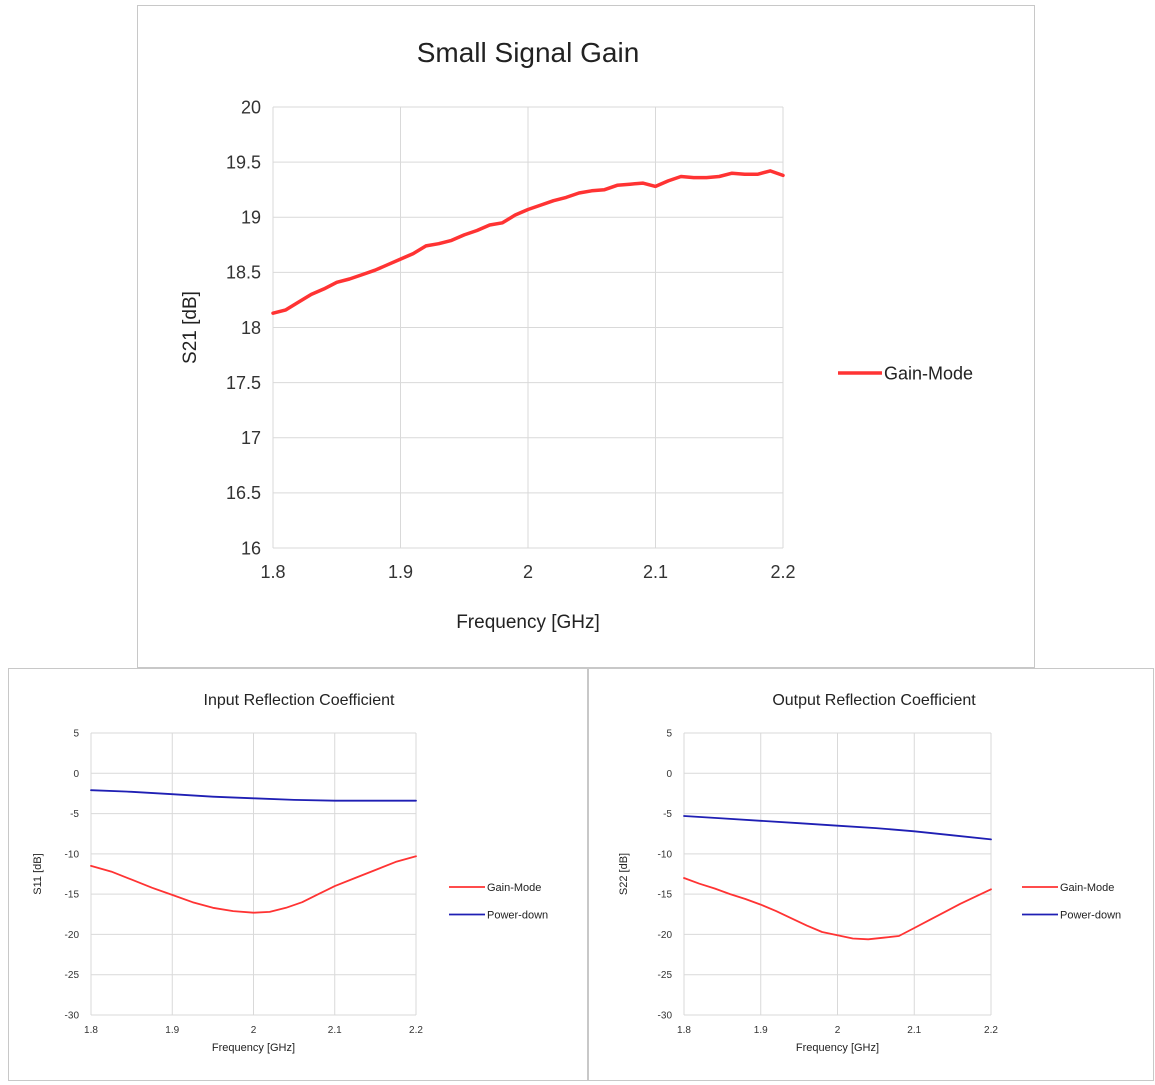 This screenshot has height=1085, width=1155. Describe the element at coordinates (251, 328) in the screenshot. I see `y-tick-label: 18` at that location.